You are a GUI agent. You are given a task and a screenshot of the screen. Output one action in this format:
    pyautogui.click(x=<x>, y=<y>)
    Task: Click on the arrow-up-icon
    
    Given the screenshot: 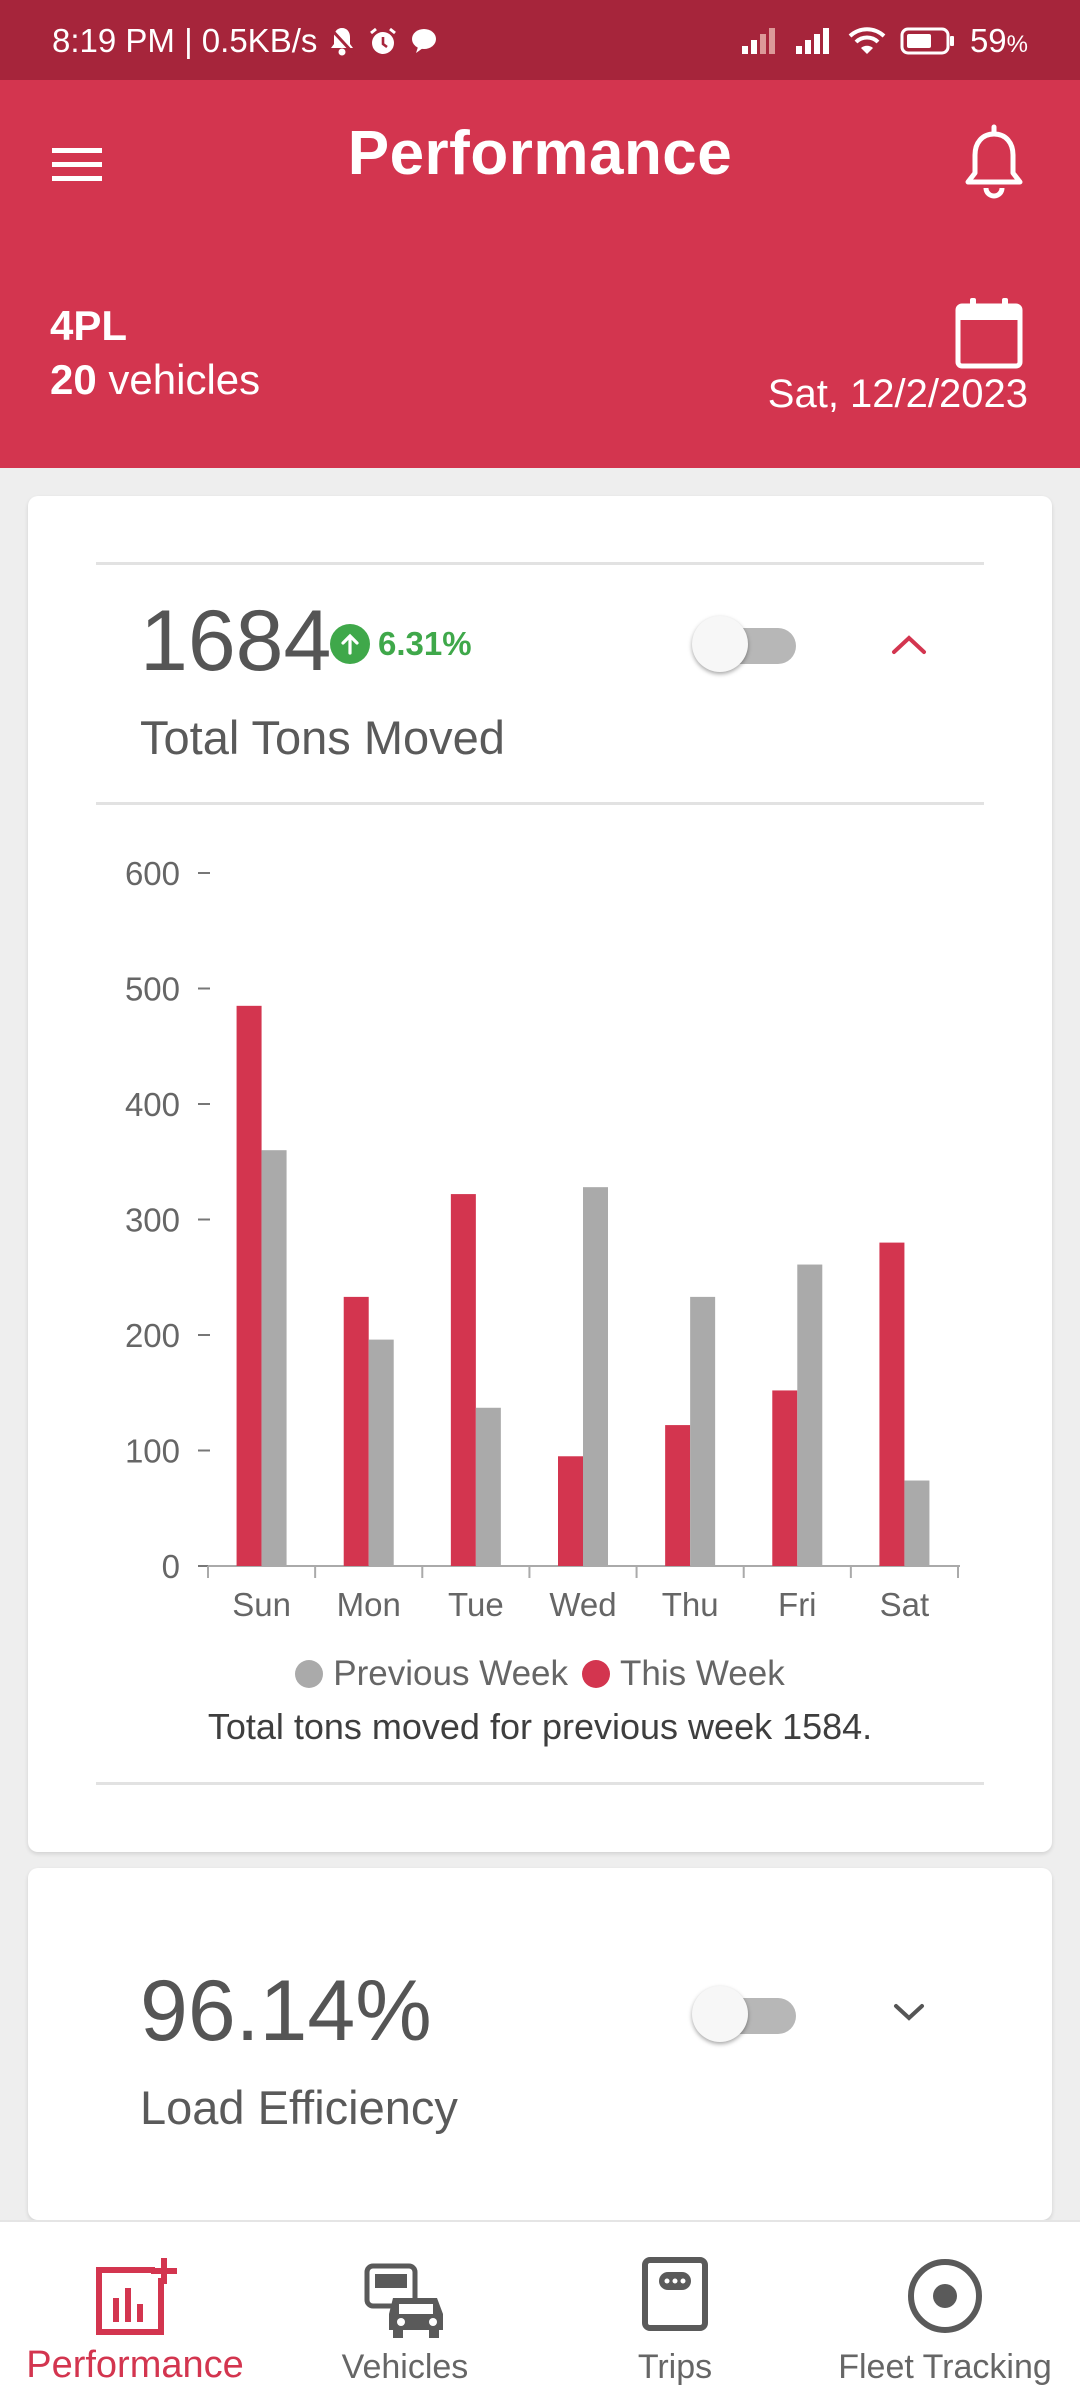 What is the action you would take?
    pyautogui.click(x=350, y=644)
    